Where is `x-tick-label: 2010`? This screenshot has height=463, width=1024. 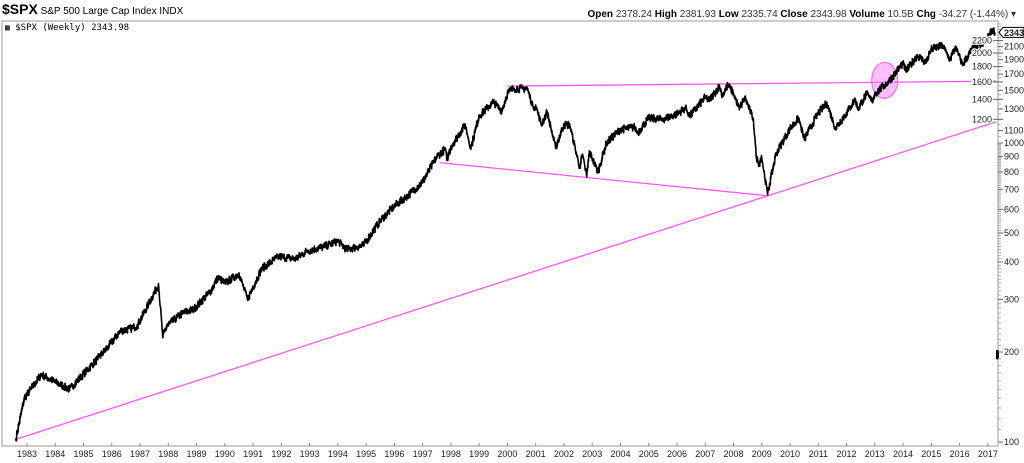
x-tick-label: 2010 is located at coordinates (790, 454).